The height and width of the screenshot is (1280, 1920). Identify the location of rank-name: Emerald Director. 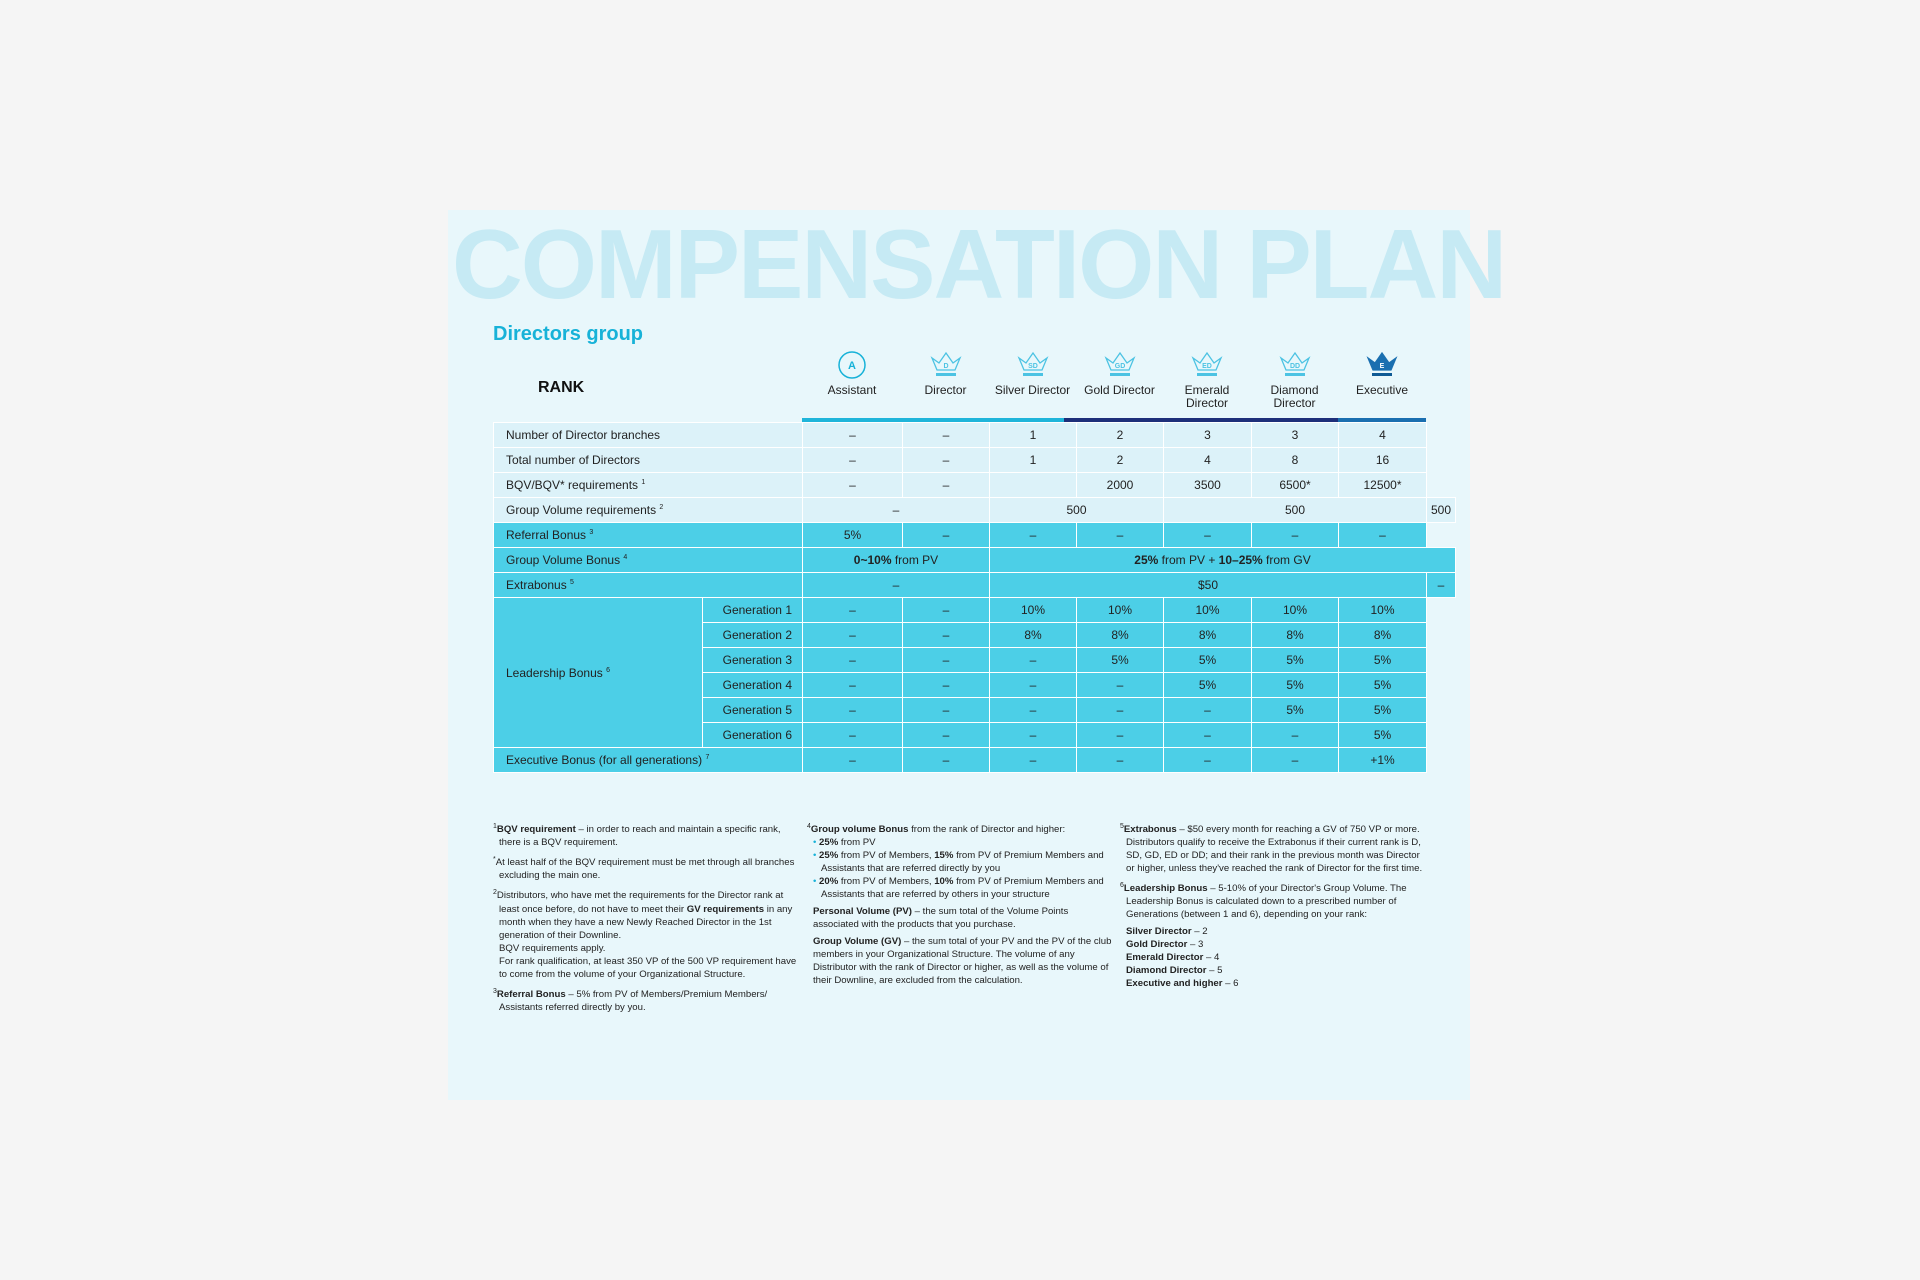
(1207, 396).